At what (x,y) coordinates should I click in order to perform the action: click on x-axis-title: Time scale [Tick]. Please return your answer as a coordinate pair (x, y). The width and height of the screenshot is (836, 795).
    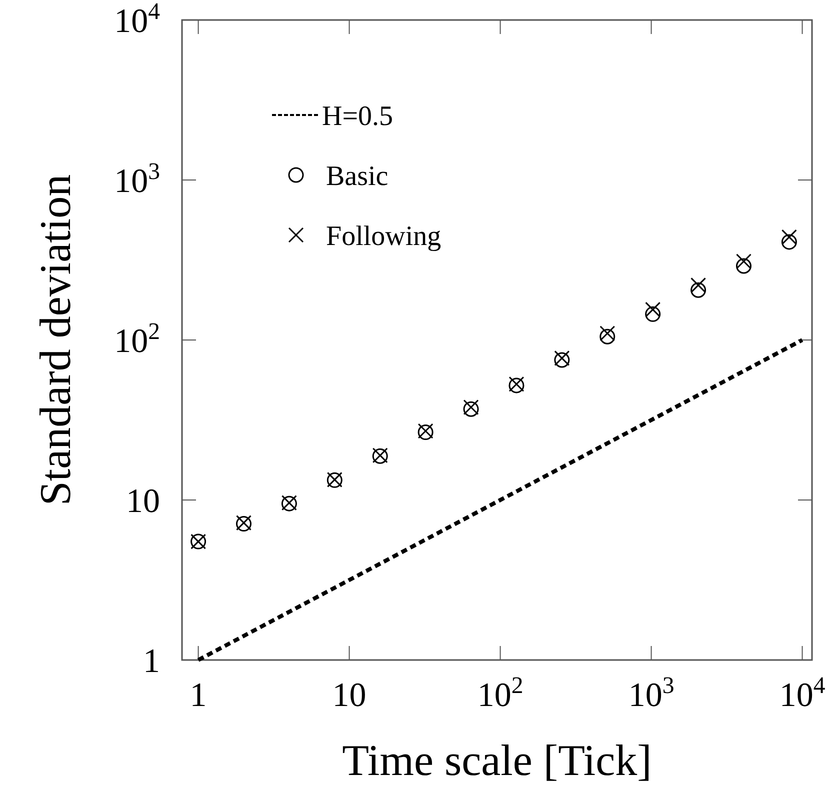
    Looking at the image, I should click on (497, 760).